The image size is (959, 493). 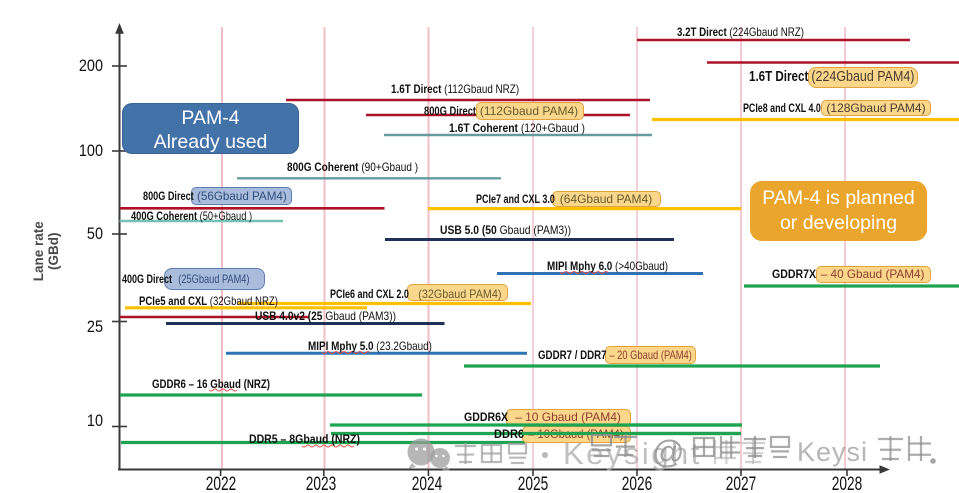 What do you see at coordinates (832, 452) in the screenshot?
I see `svg-text: Keysi` at bounding box center [832, 452].